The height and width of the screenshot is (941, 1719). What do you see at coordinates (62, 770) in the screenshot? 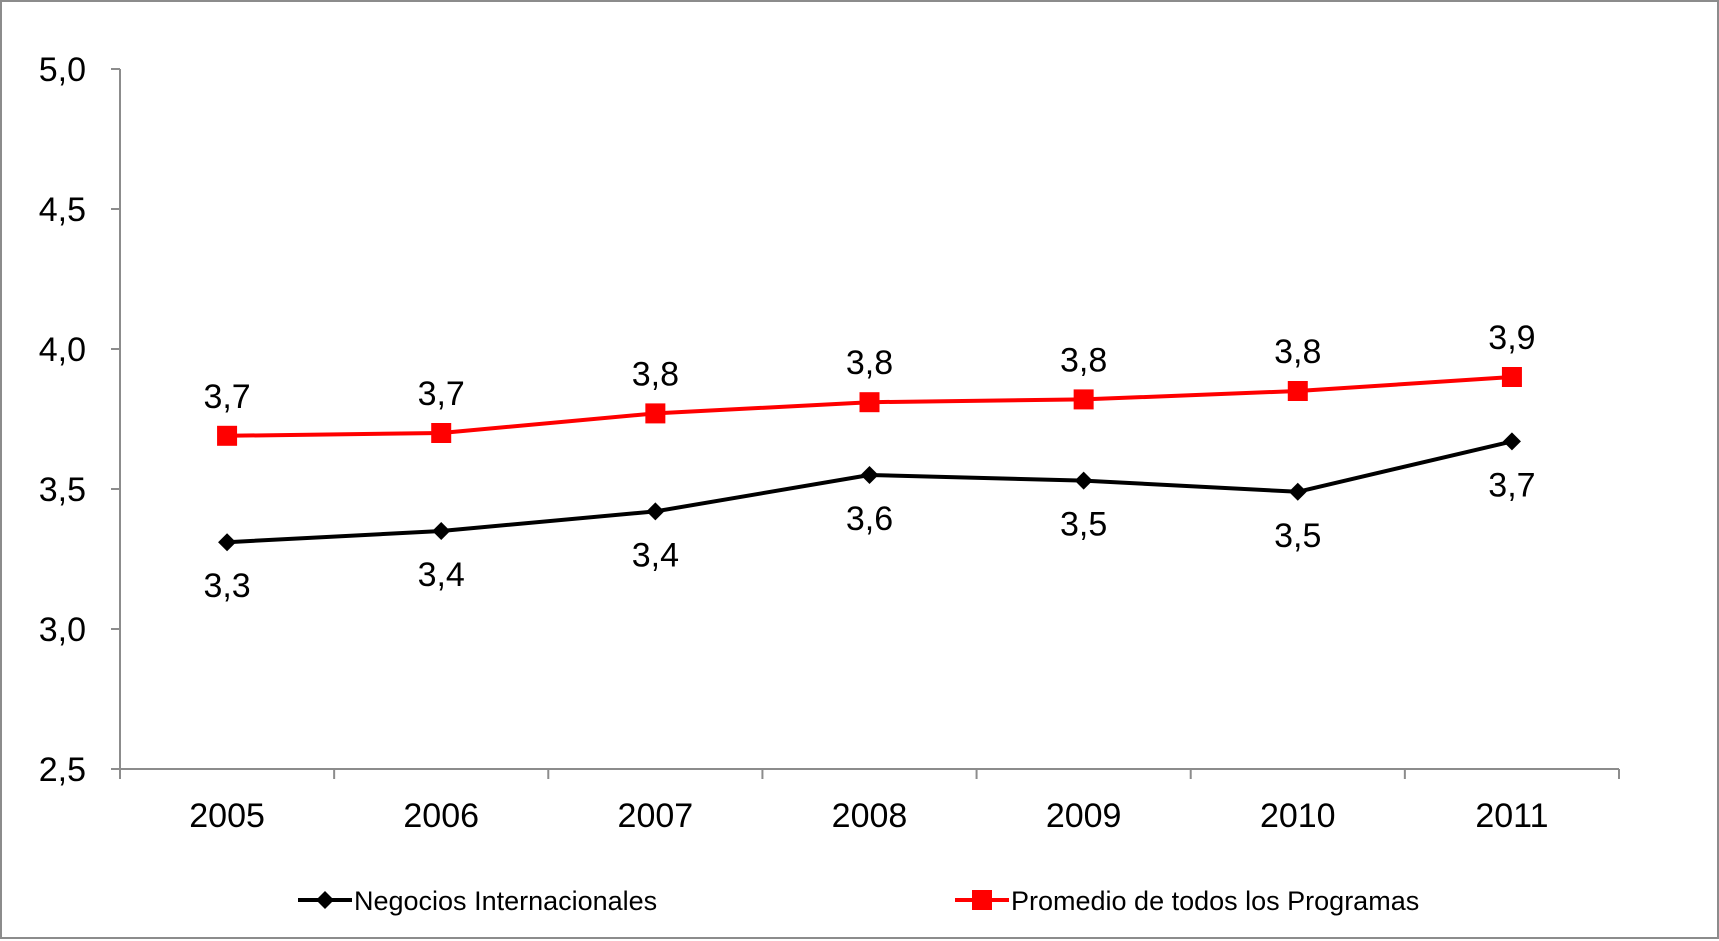
I see `y-tick-label: 2,5` at bounding box center [62, 770].